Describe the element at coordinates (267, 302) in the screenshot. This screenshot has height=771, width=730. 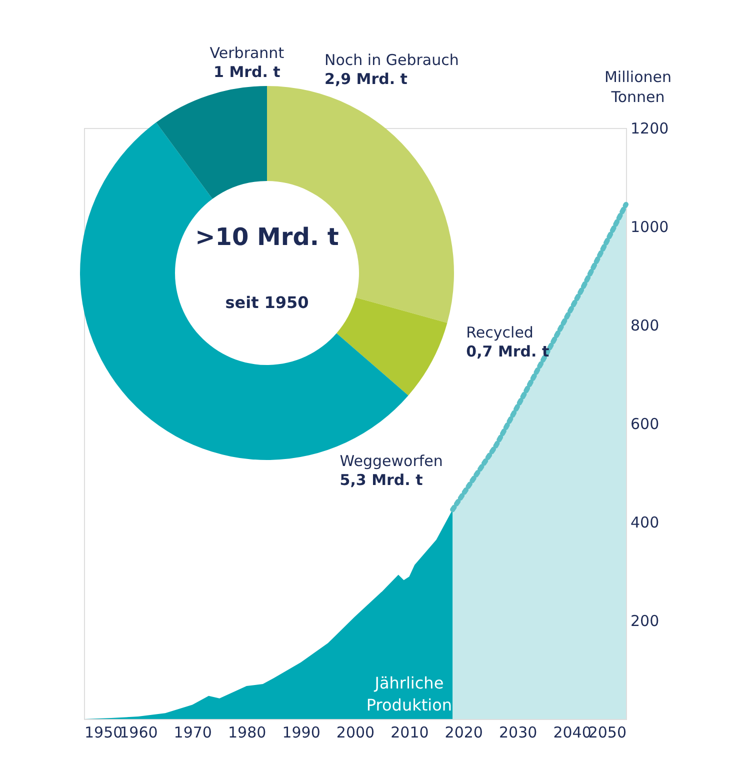
I see `annotation: seit 1950` at that location.